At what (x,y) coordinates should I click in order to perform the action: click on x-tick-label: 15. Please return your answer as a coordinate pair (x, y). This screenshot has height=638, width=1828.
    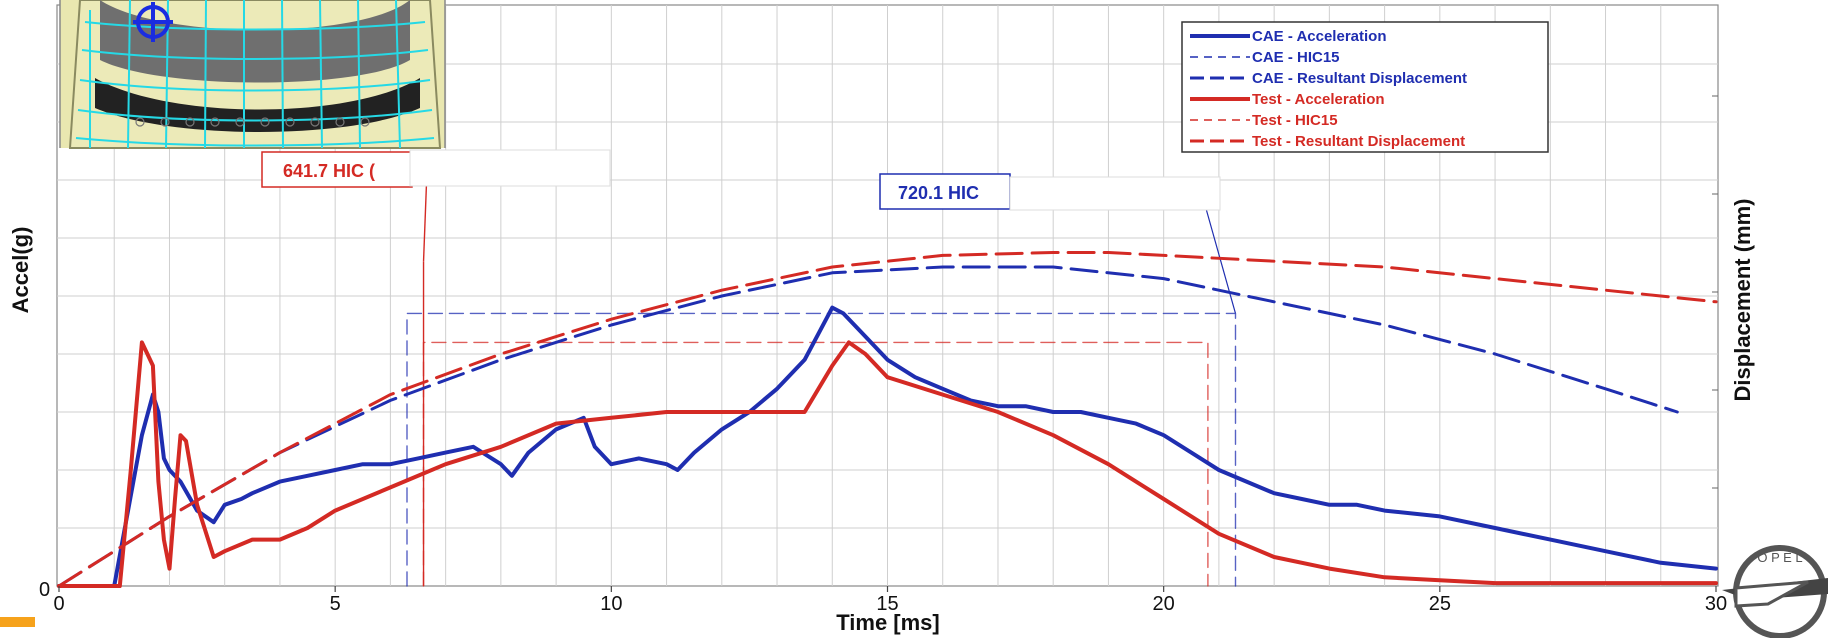
    Looking at the image, I should click on (887, 604).